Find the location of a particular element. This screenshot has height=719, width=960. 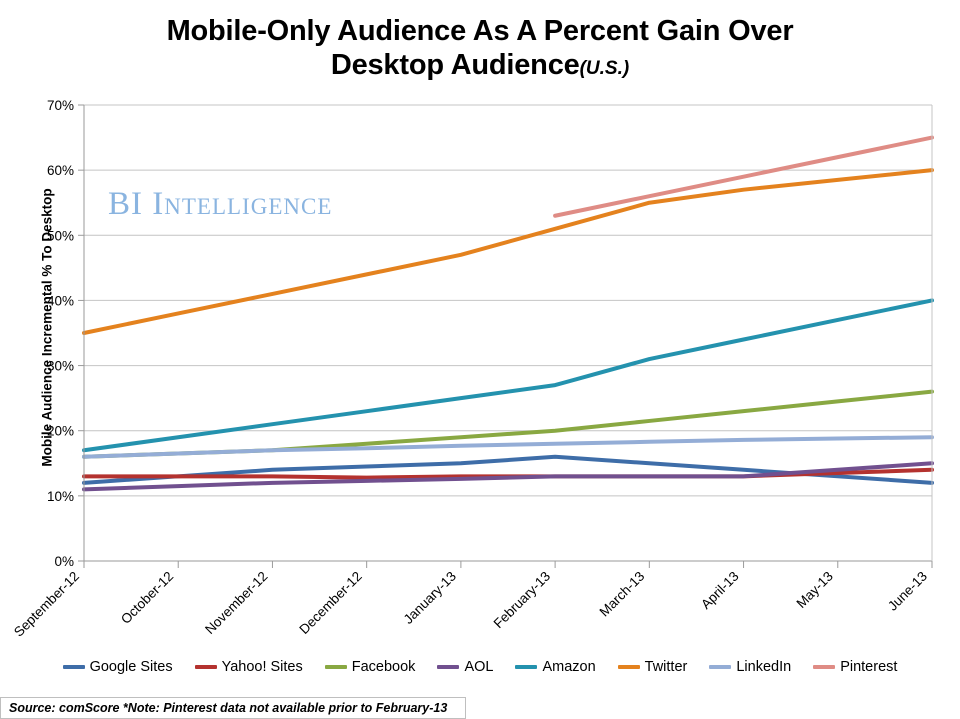

legend-item-yahoo-sites: Yahoo! Sites is located at coordinates (248, 667).